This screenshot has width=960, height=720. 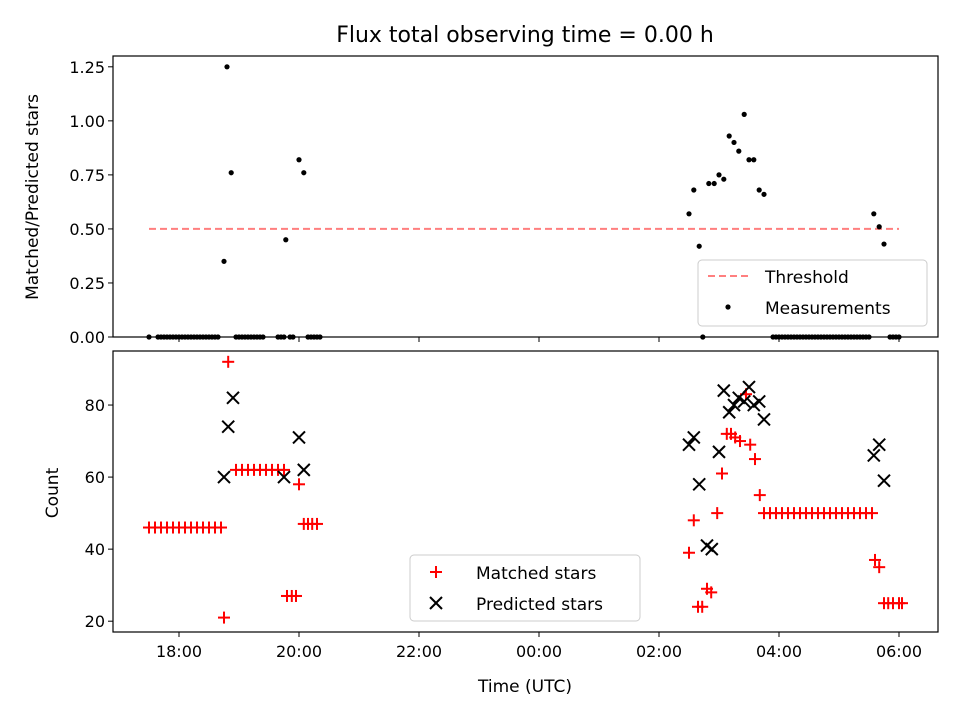 I want to click on chart-title: Flux total observing time = 0.00 h, so click(x=525, y=35).